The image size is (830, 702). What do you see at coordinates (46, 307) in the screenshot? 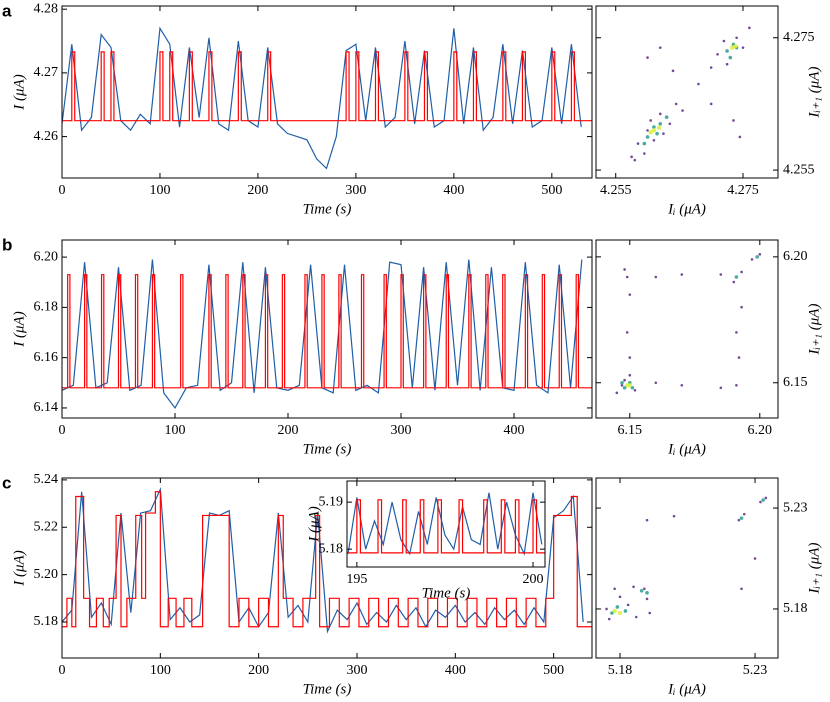
I see `y-tick-label: 6.18` at bounding box center [46, 307].